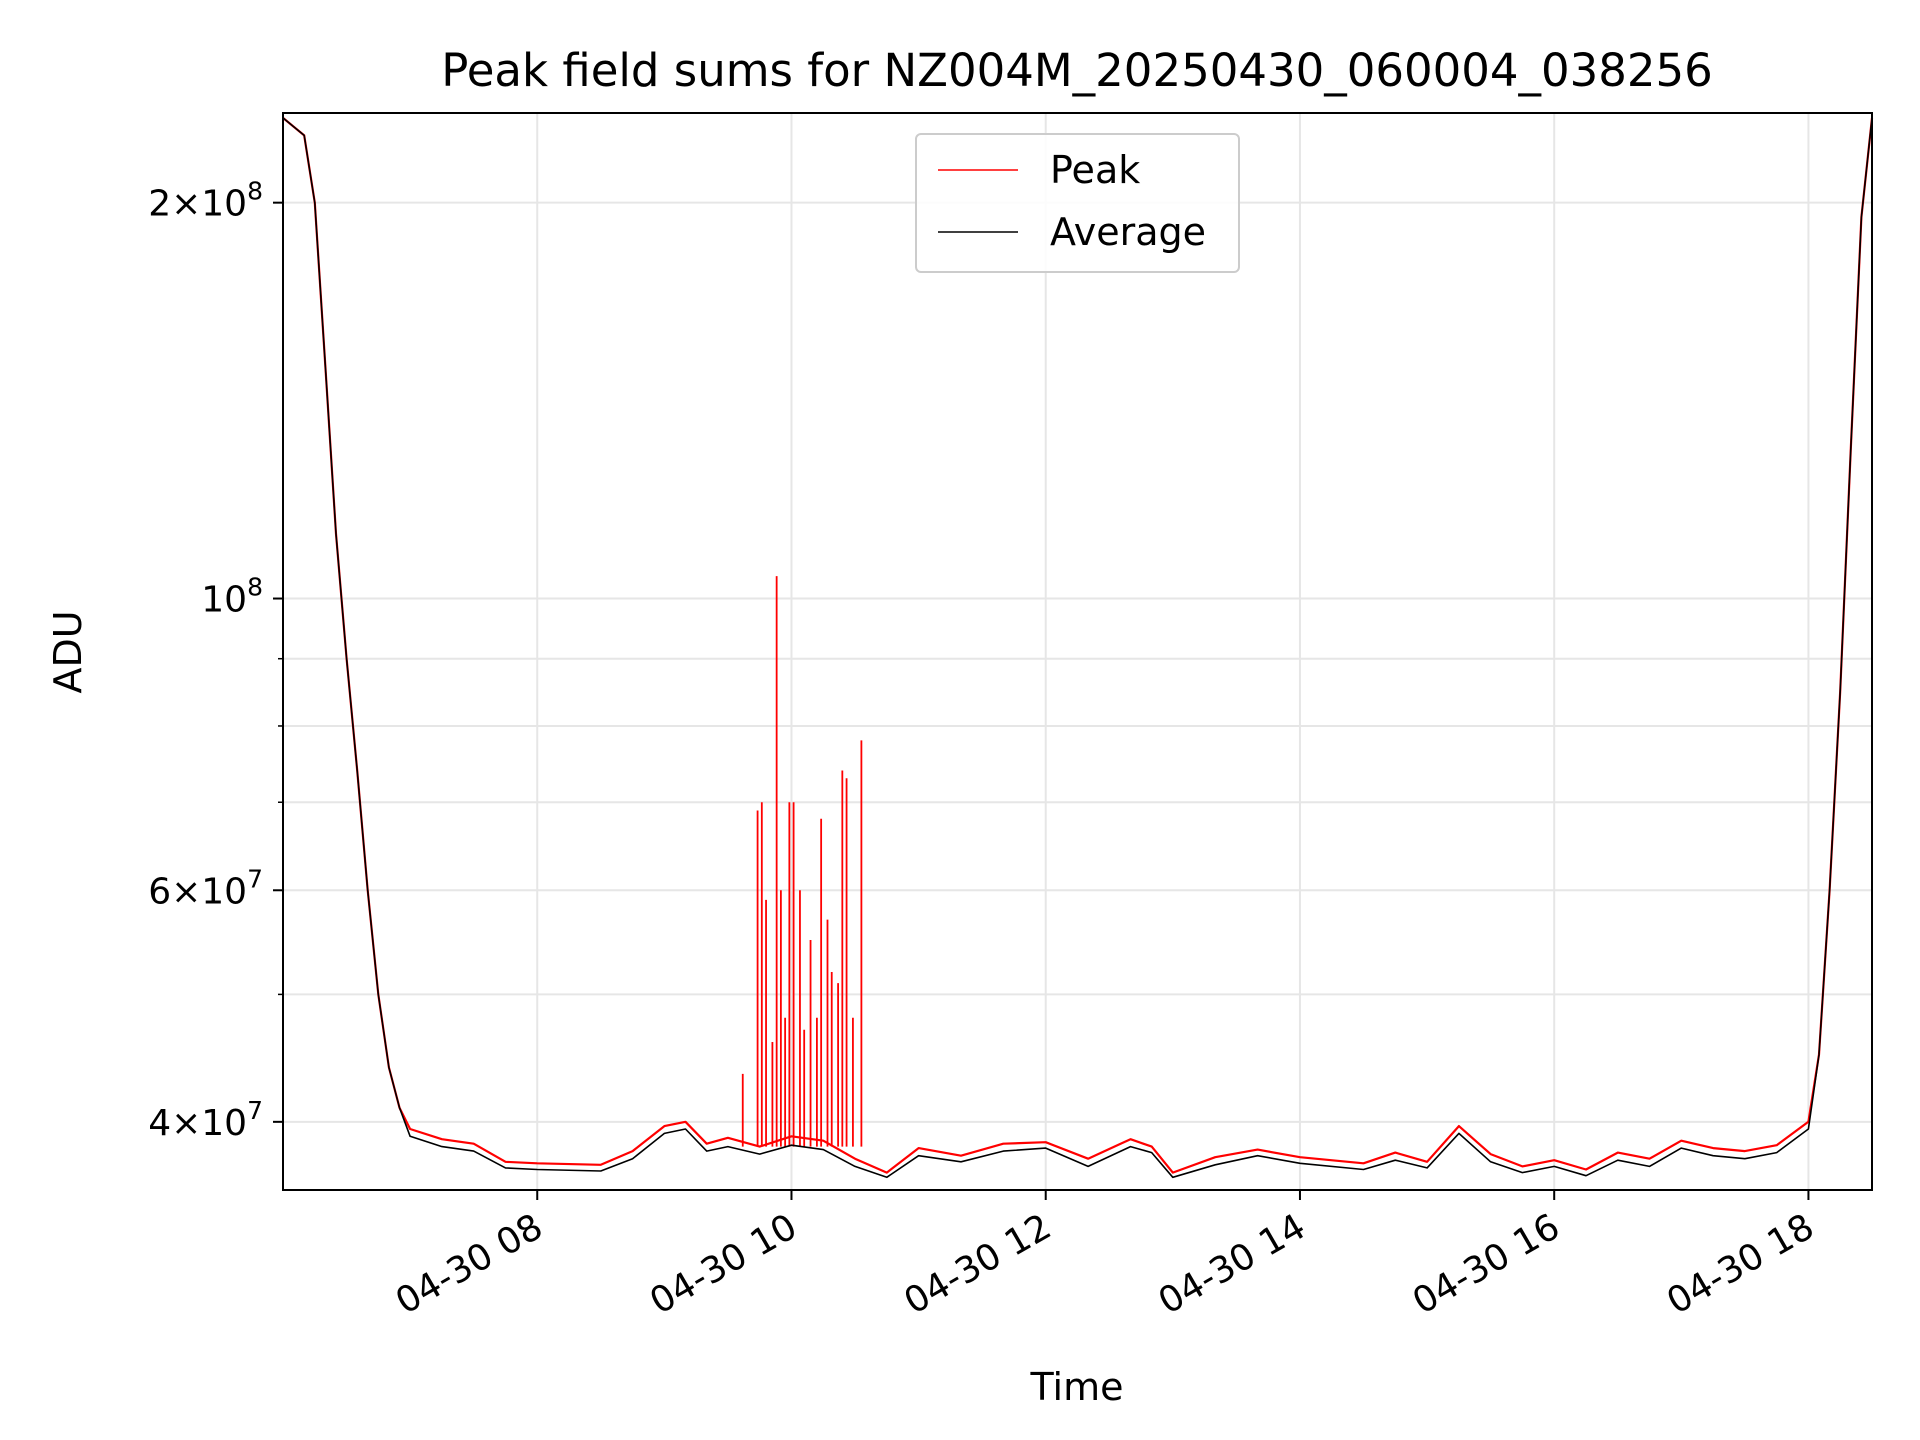 Image resolution: width=1920 pixels, height=1440 pixels. Describe the element at coordinates (1077, 1387) in the screenshot. I see `x-axis-label: Time` at that location.